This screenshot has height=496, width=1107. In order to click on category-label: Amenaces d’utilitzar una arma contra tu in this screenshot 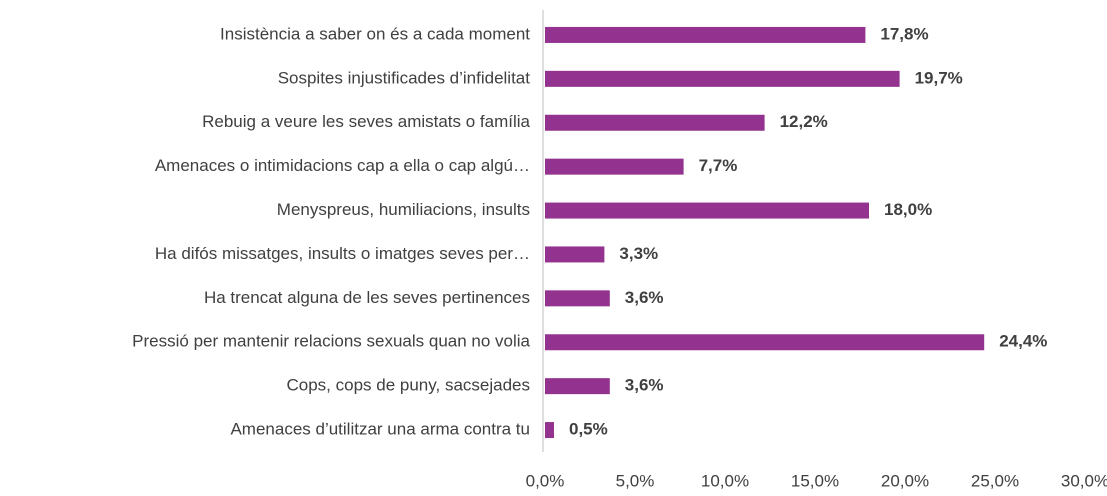, I will do `click(380, 429)`.